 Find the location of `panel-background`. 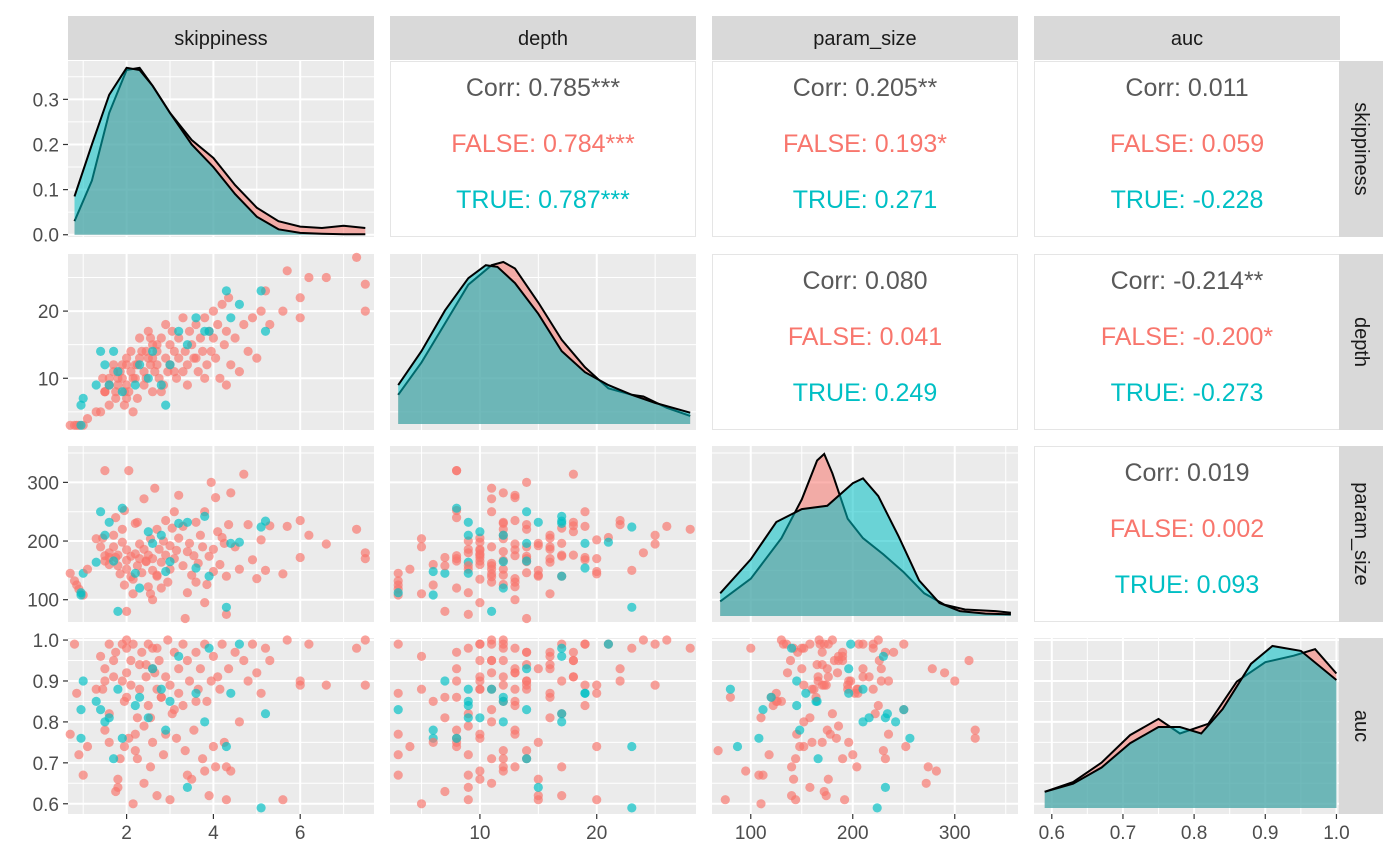

panel-background is located at coordinates (543, 726).